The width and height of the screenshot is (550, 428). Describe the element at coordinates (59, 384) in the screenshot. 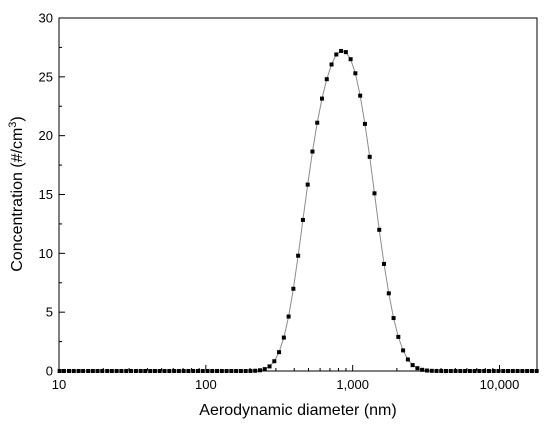

I see `x-tick-label: 10` at that location.